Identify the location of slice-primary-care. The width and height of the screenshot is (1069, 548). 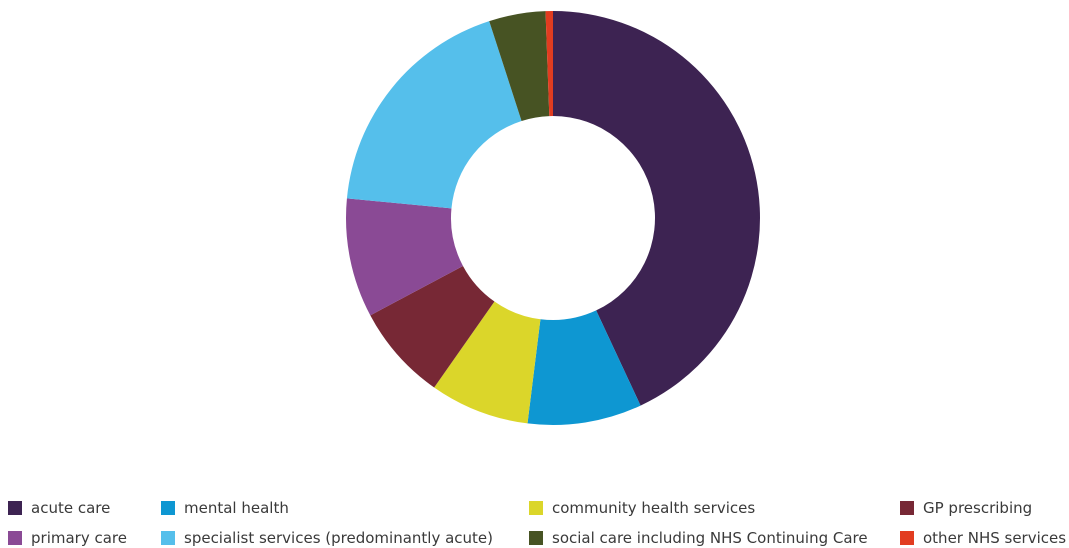
(404, 257).